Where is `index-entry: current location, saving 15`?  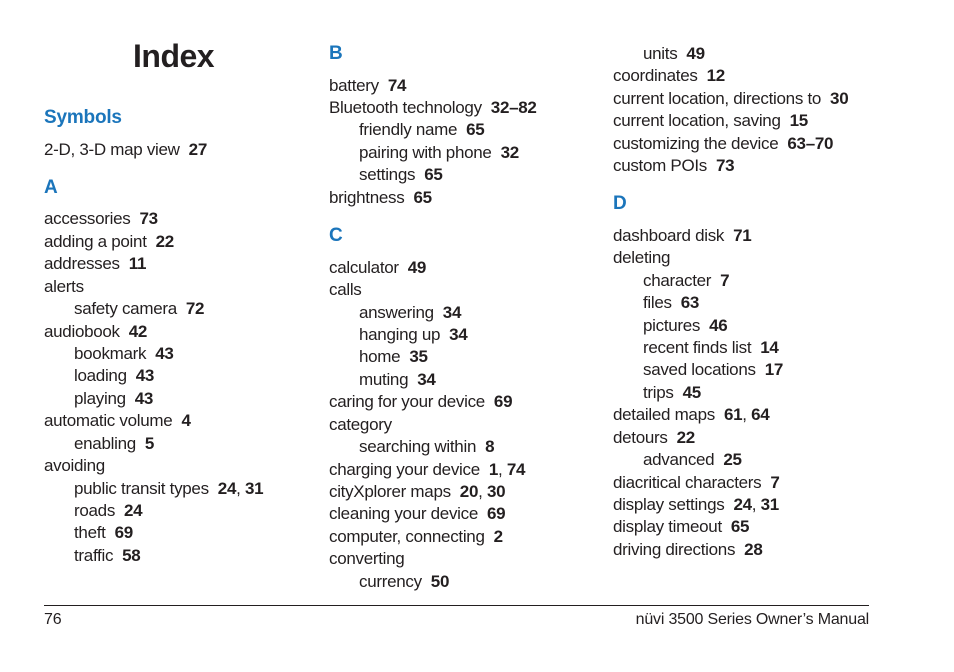 index-entry: current location, saving 15 is located at coordinates (710, 121).